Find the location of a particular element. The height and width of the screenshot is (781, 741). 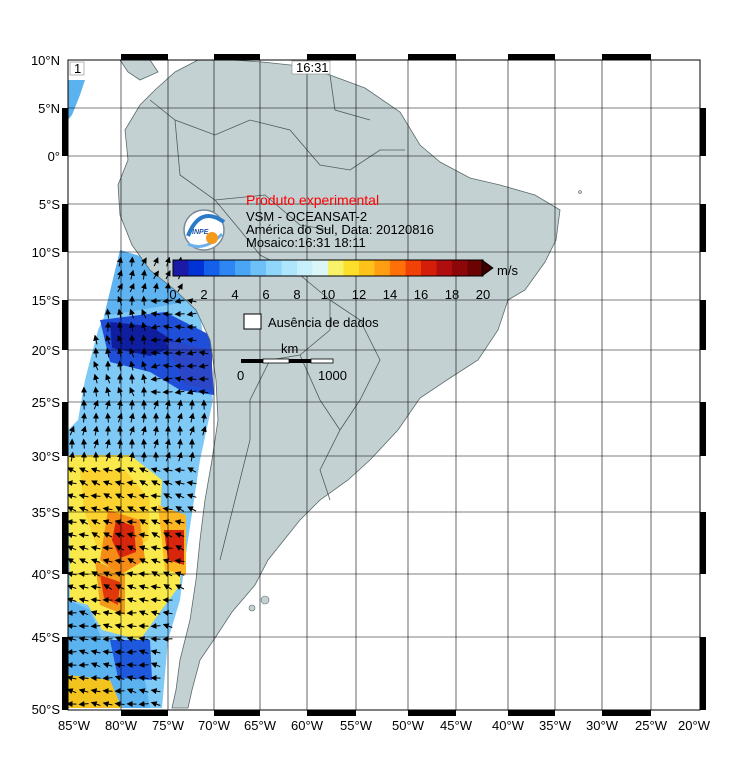

svg-text: 80°W is located at coordinates (121, 725).